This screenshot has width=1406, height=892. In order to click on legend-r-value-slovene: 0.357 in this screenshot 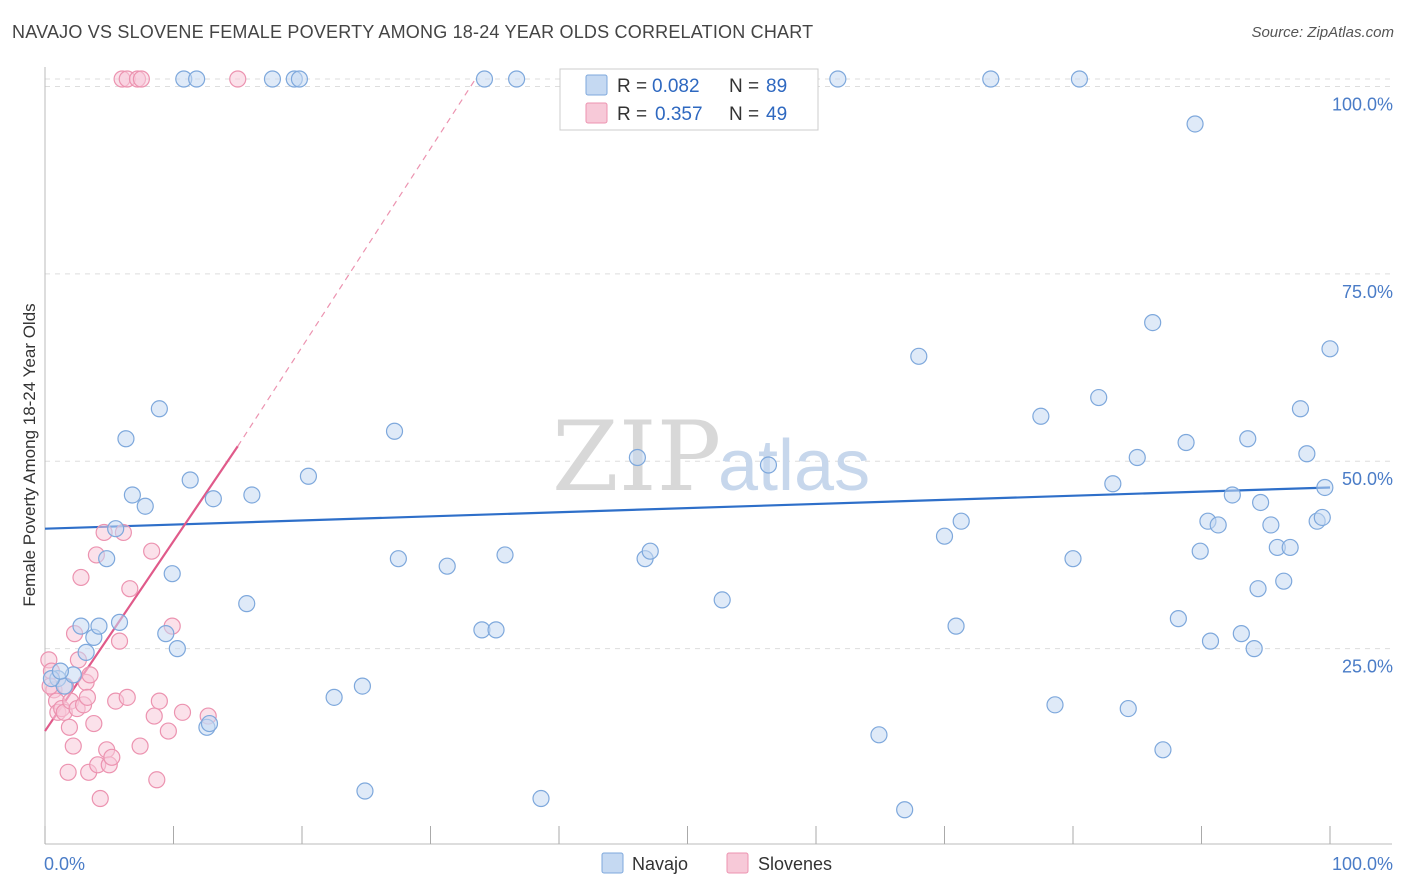, I will do `click(679, 114)`.